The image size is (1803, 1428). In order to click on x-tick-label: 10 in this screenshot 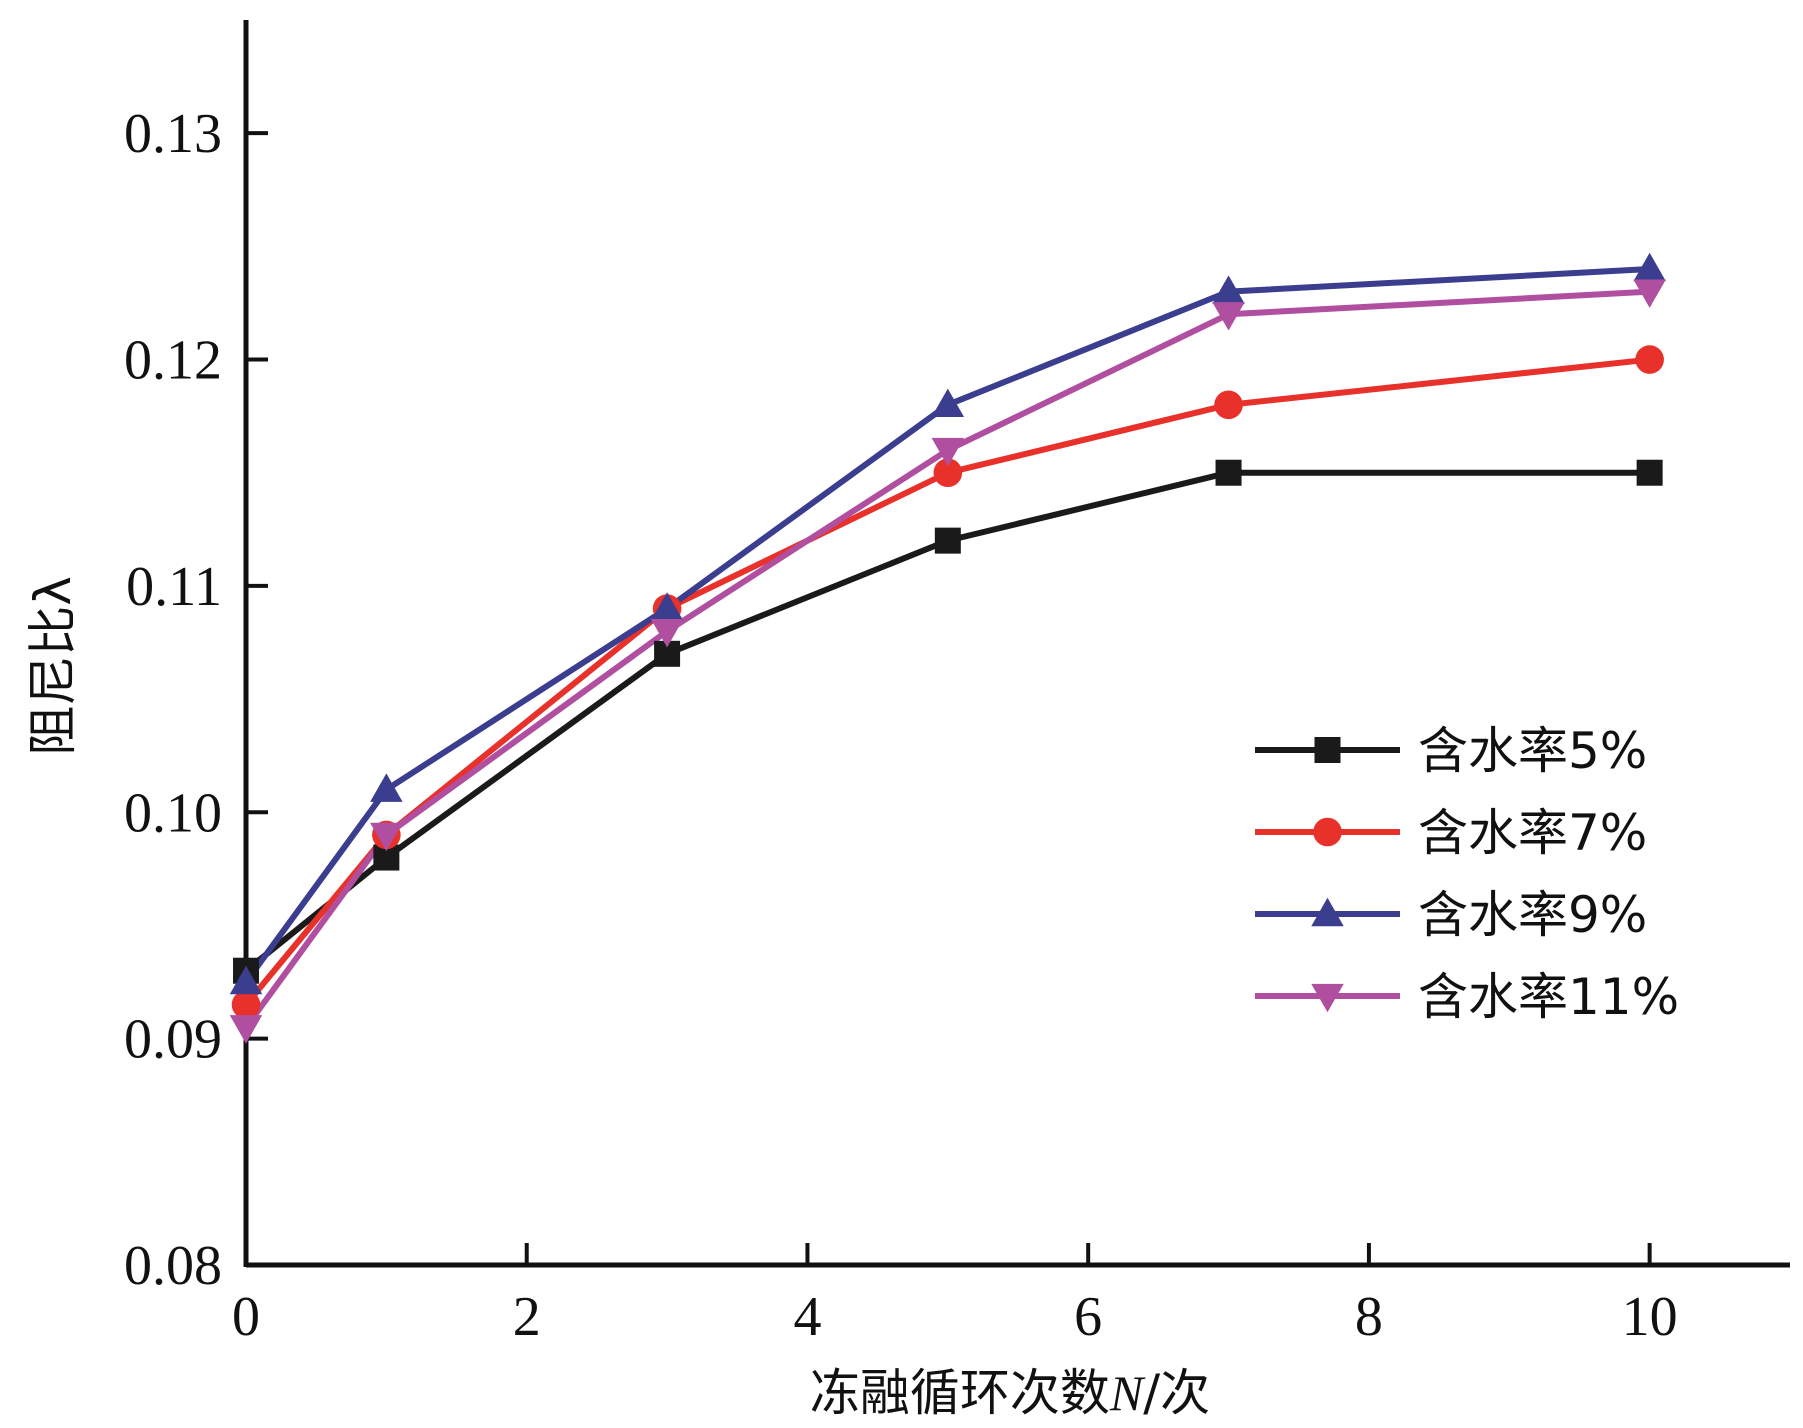, I will do `click(1650, 1317)`.